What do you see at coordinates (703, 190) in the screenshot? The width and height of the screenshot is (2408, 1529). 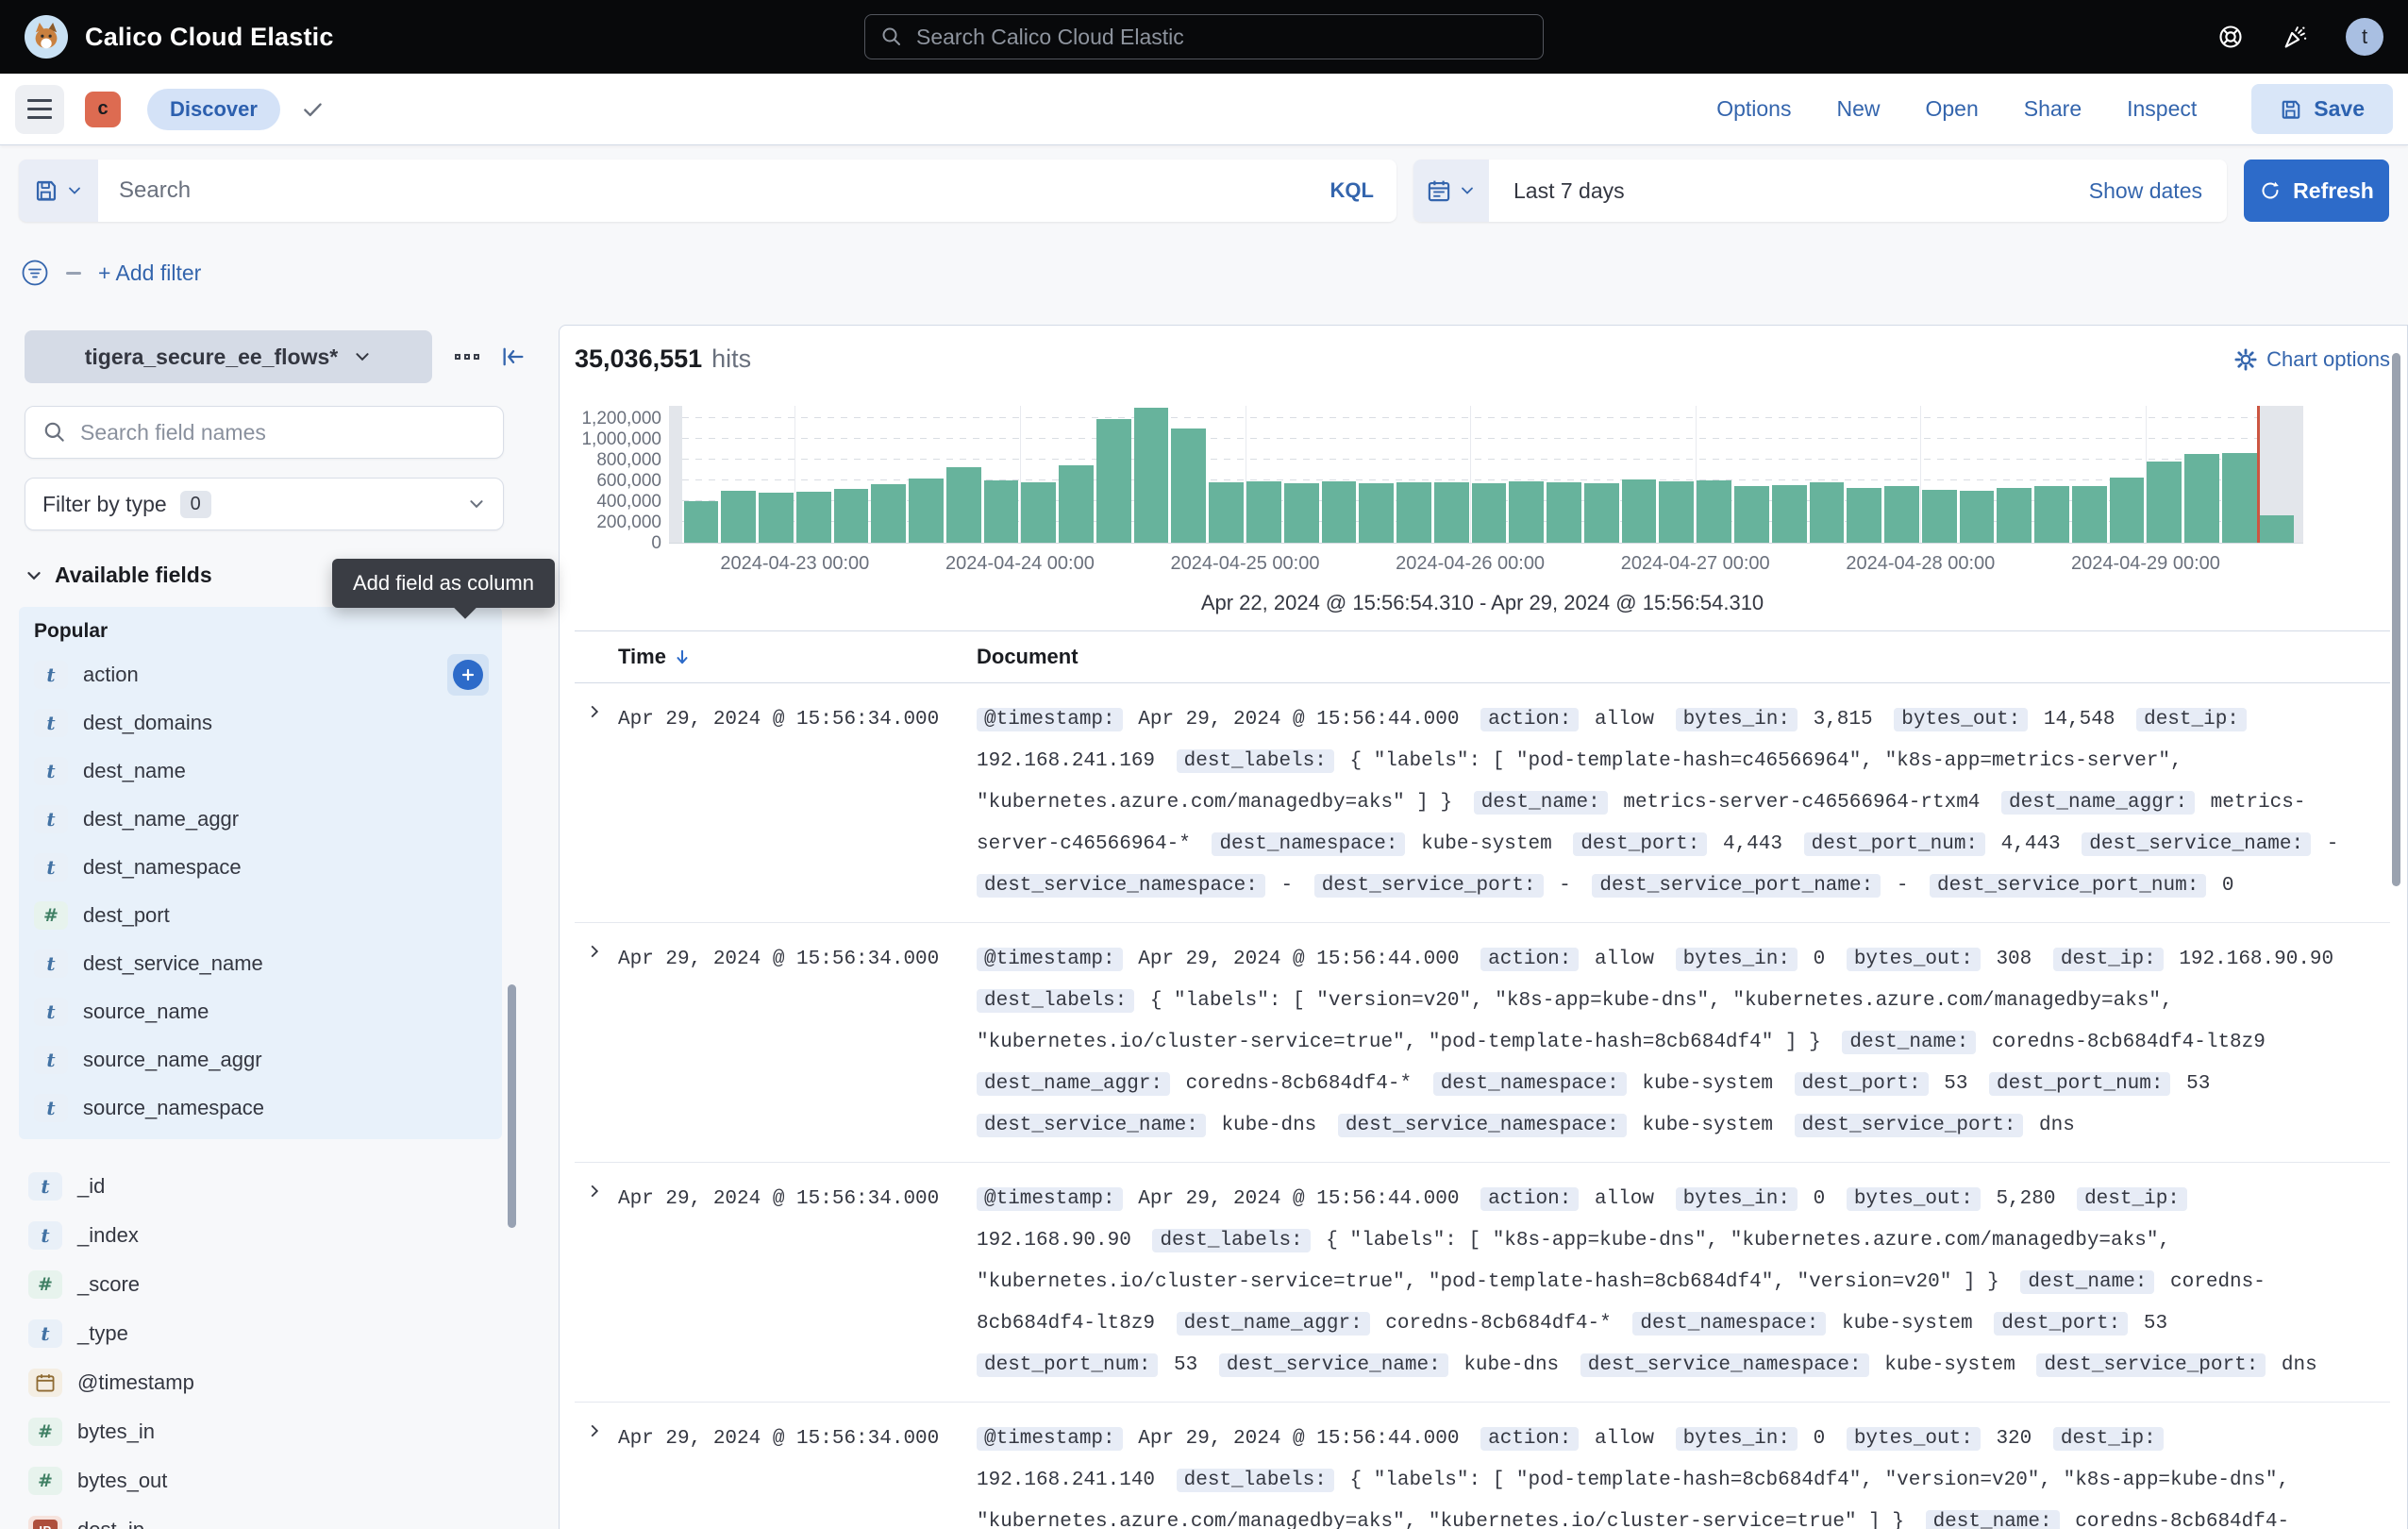 I see `query-search-input` at bounding box center [703, 190].